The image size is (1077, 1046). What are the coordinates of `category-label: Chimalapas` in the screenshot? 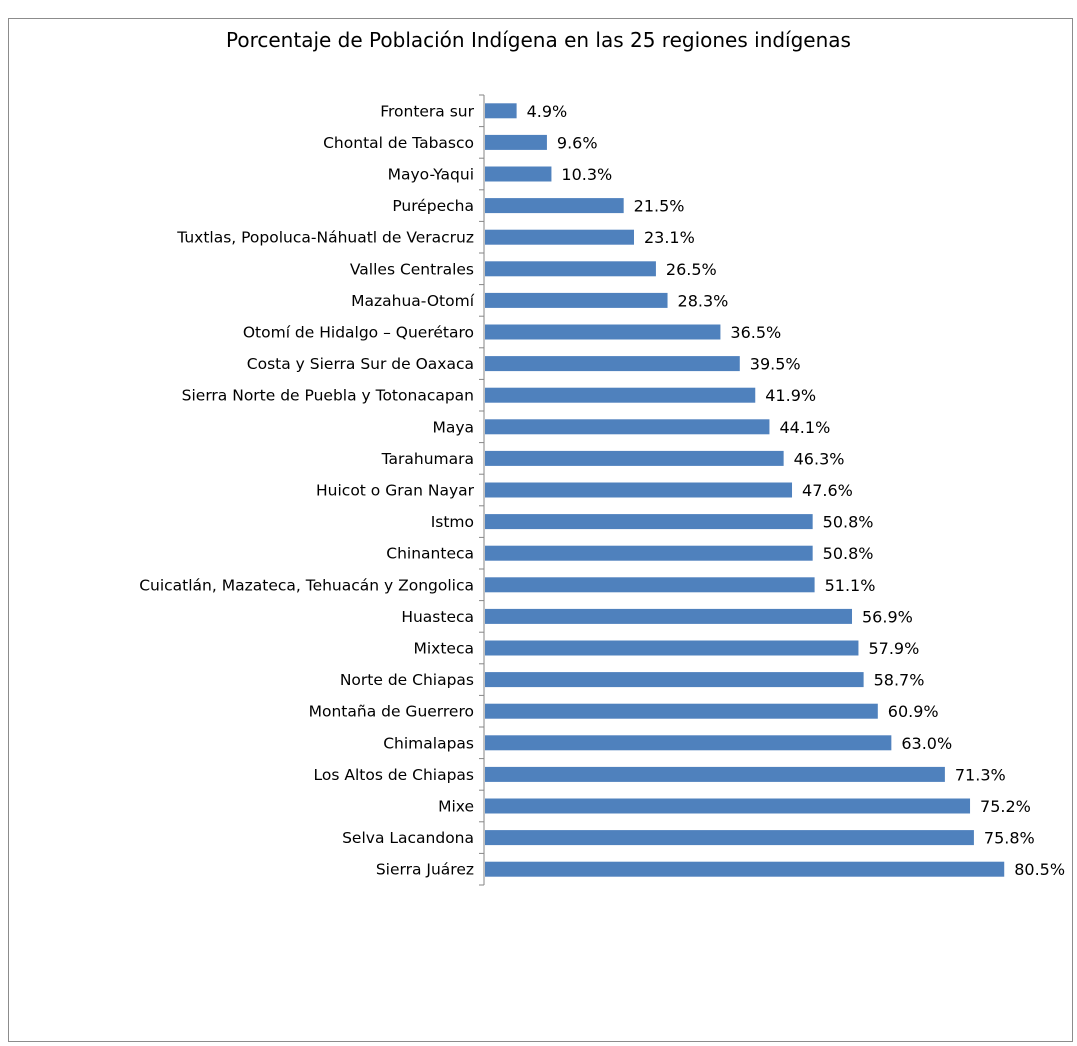 It's located at (428, 743).